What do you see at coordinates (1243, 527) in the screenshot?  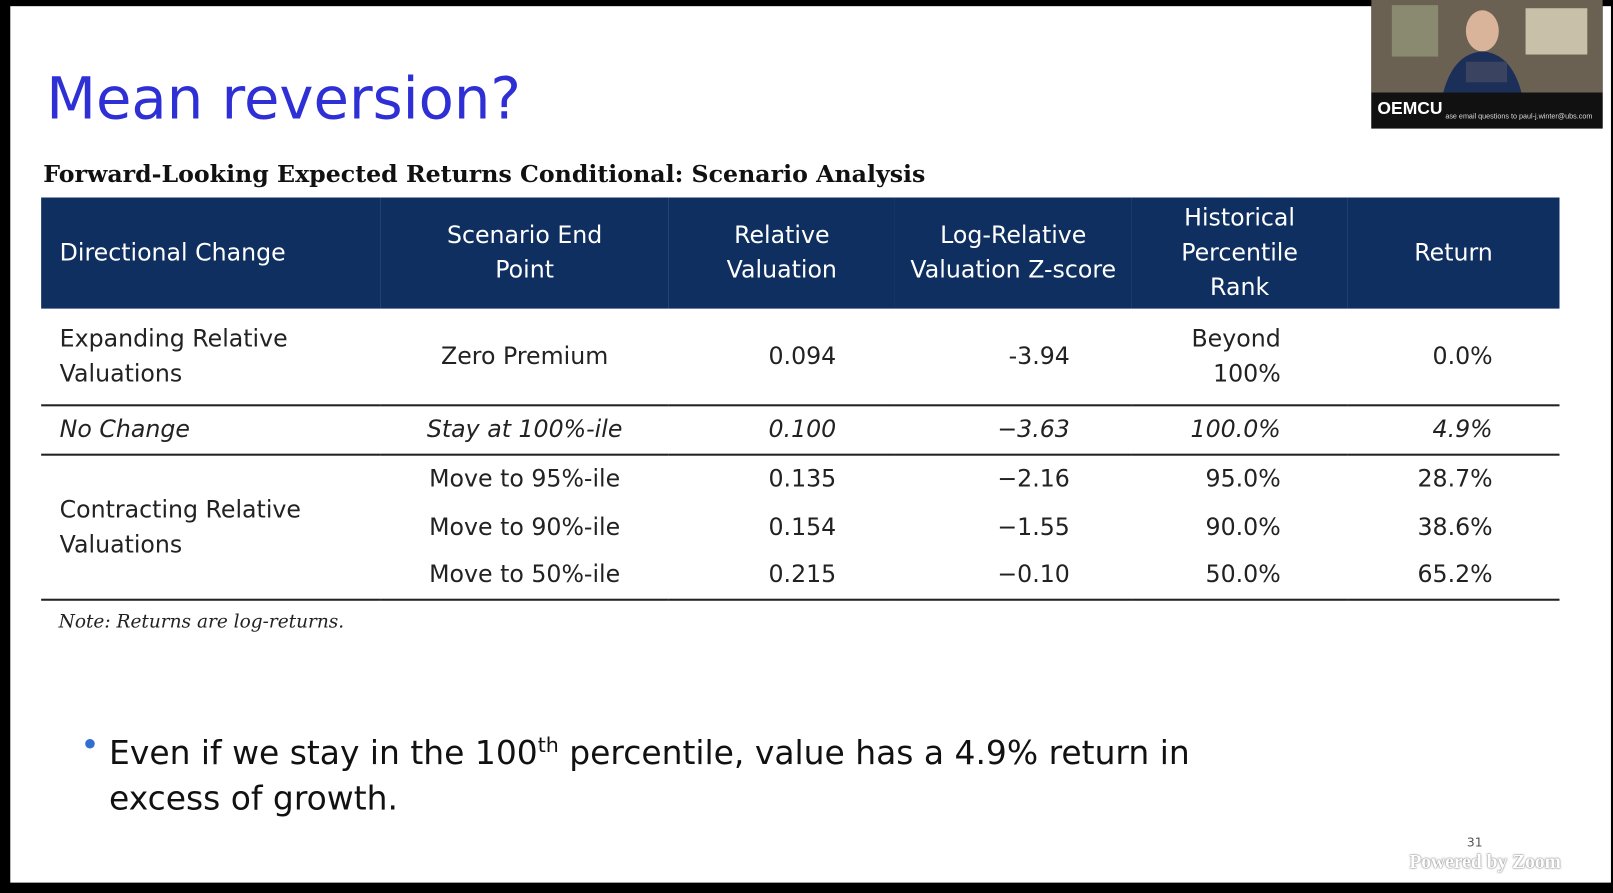 I see `cell-text: 90.0%` at bounding box center [1243, 527].